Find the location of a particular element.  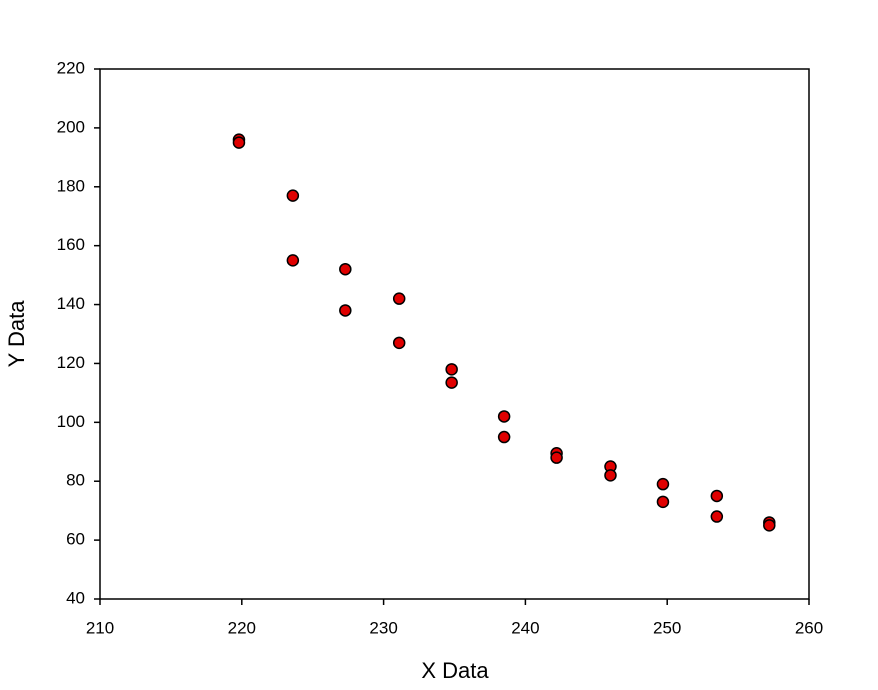

y-tick-label: 40 is located at coordinates (75, 597).